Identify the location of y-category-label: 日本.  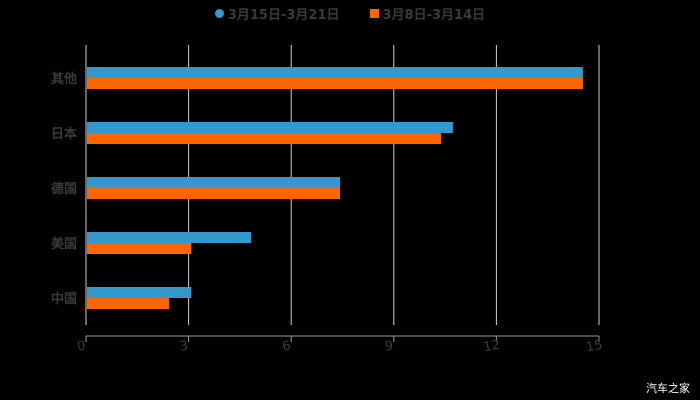
(64, 134).